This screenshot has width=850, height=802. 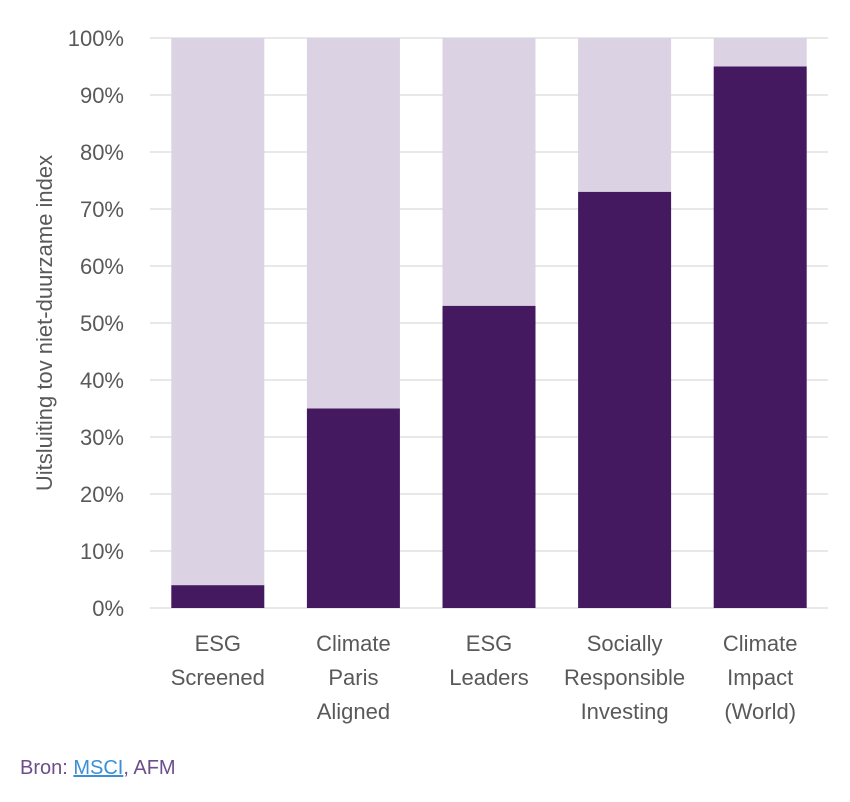 I want to click on y-tick-label: 20%, so click(x=102, y=494).